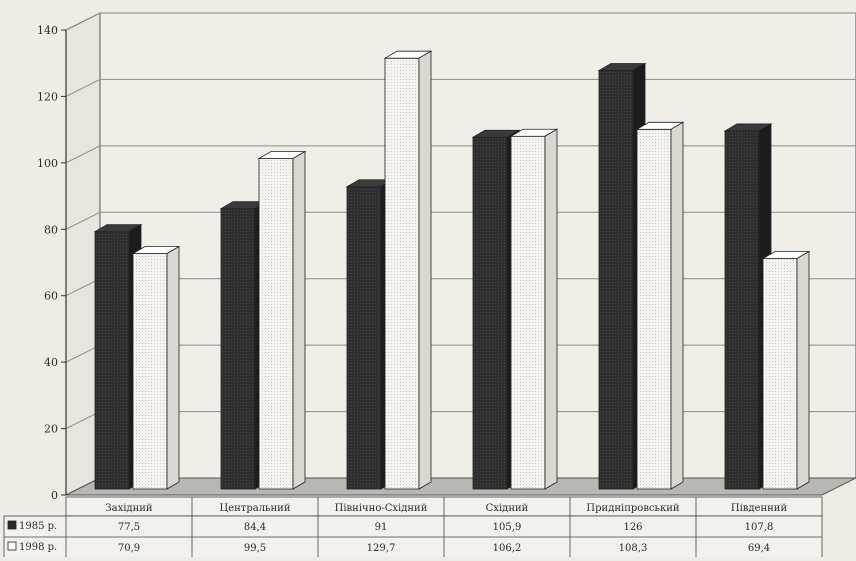  I want to click on x-category-label: Північно-Східний, so click(381, 508).